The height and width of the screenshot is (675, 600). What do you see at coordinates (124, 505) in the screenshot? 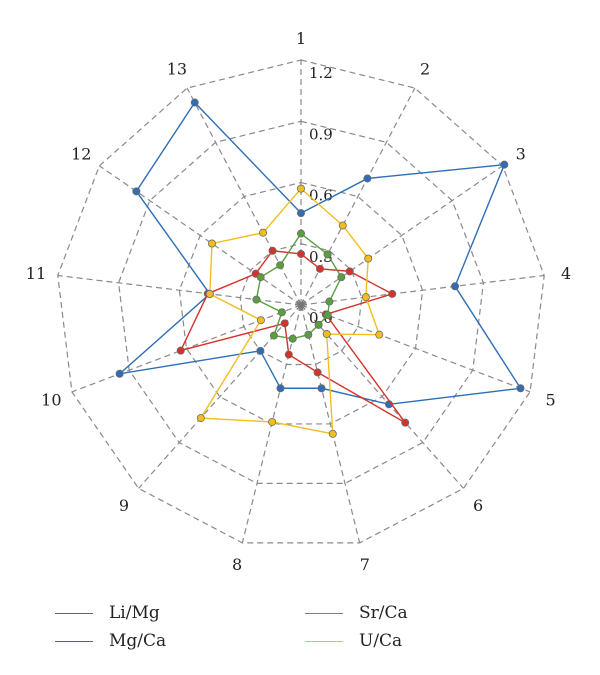
I see `category-label: 9` at bounding box center [124, 505].